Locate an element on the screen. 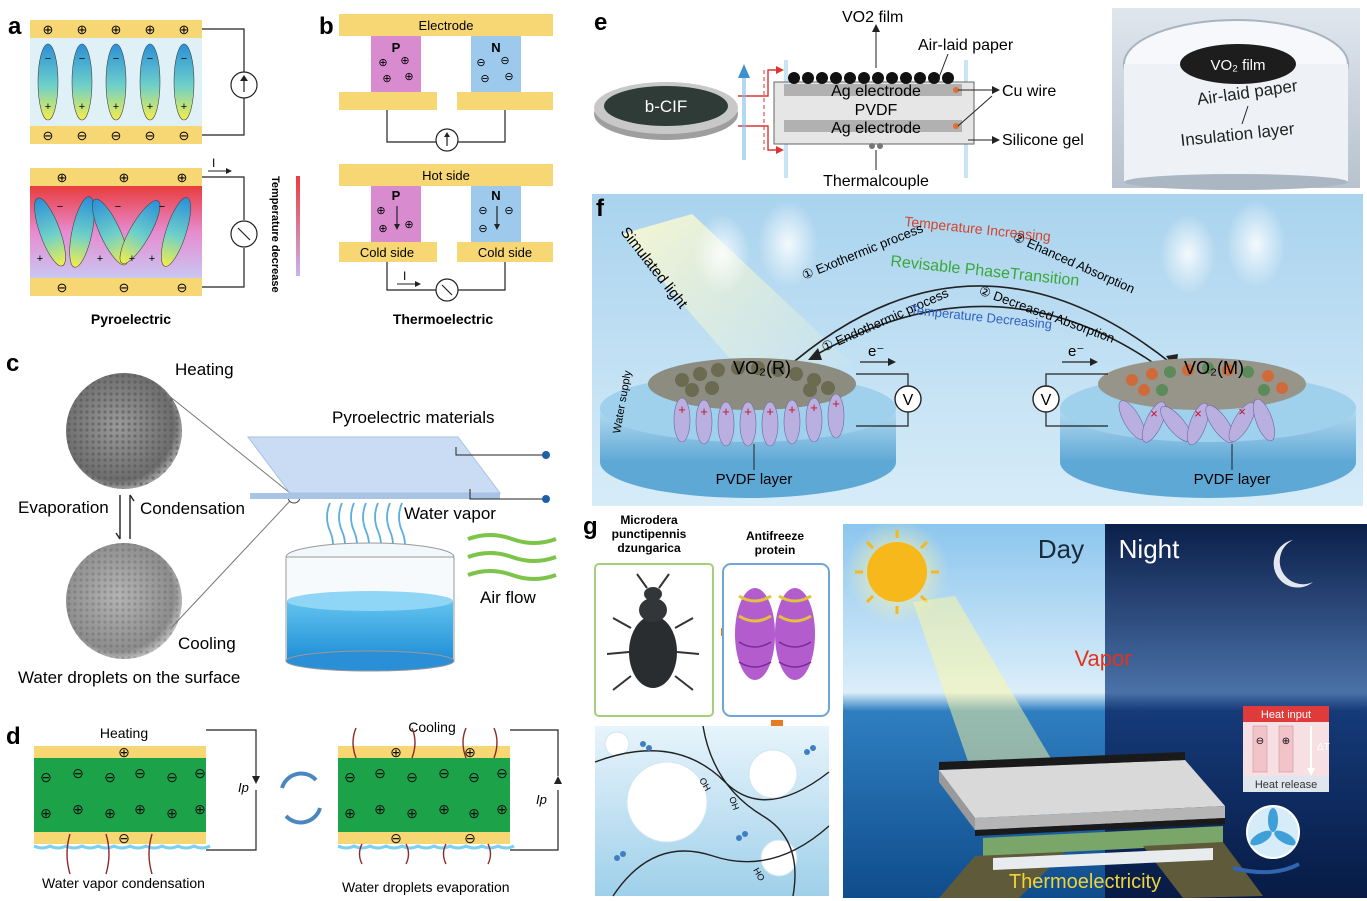  panel-letter-f: f is located at coordinates (600, 208).